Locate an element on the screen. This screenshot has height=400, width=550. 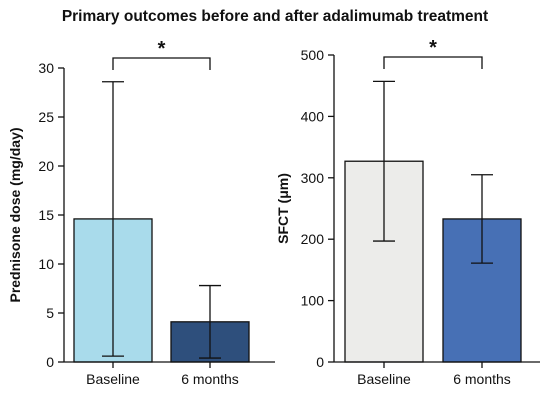
y-axis-label: Prednisone dose (mg/day) is located at coordinates (15, 214).